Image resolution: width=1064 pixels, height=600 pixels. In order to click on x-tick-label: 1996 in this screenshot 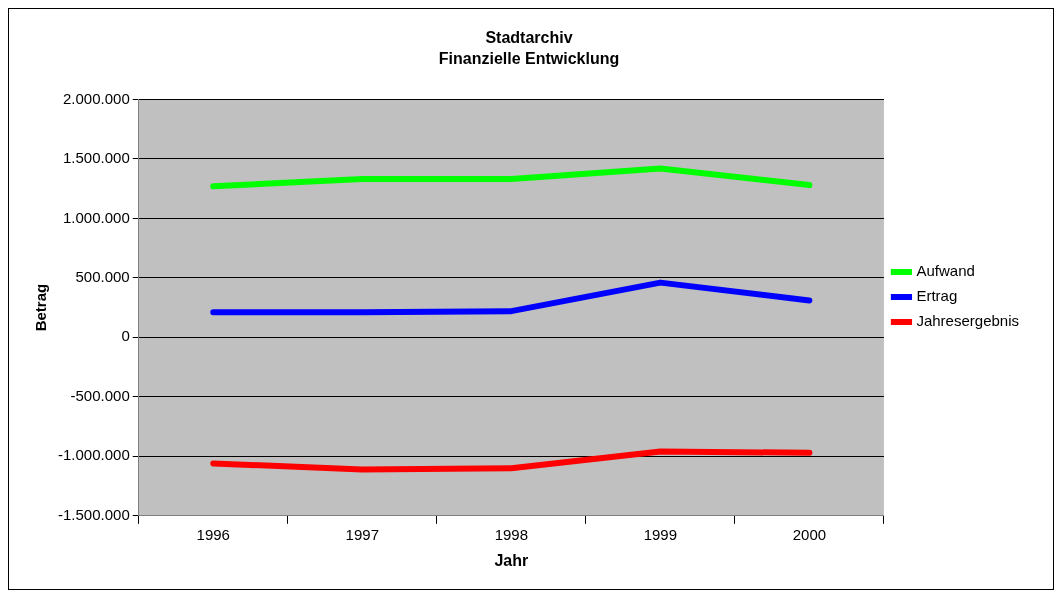, I will do `click(213, 534)`.